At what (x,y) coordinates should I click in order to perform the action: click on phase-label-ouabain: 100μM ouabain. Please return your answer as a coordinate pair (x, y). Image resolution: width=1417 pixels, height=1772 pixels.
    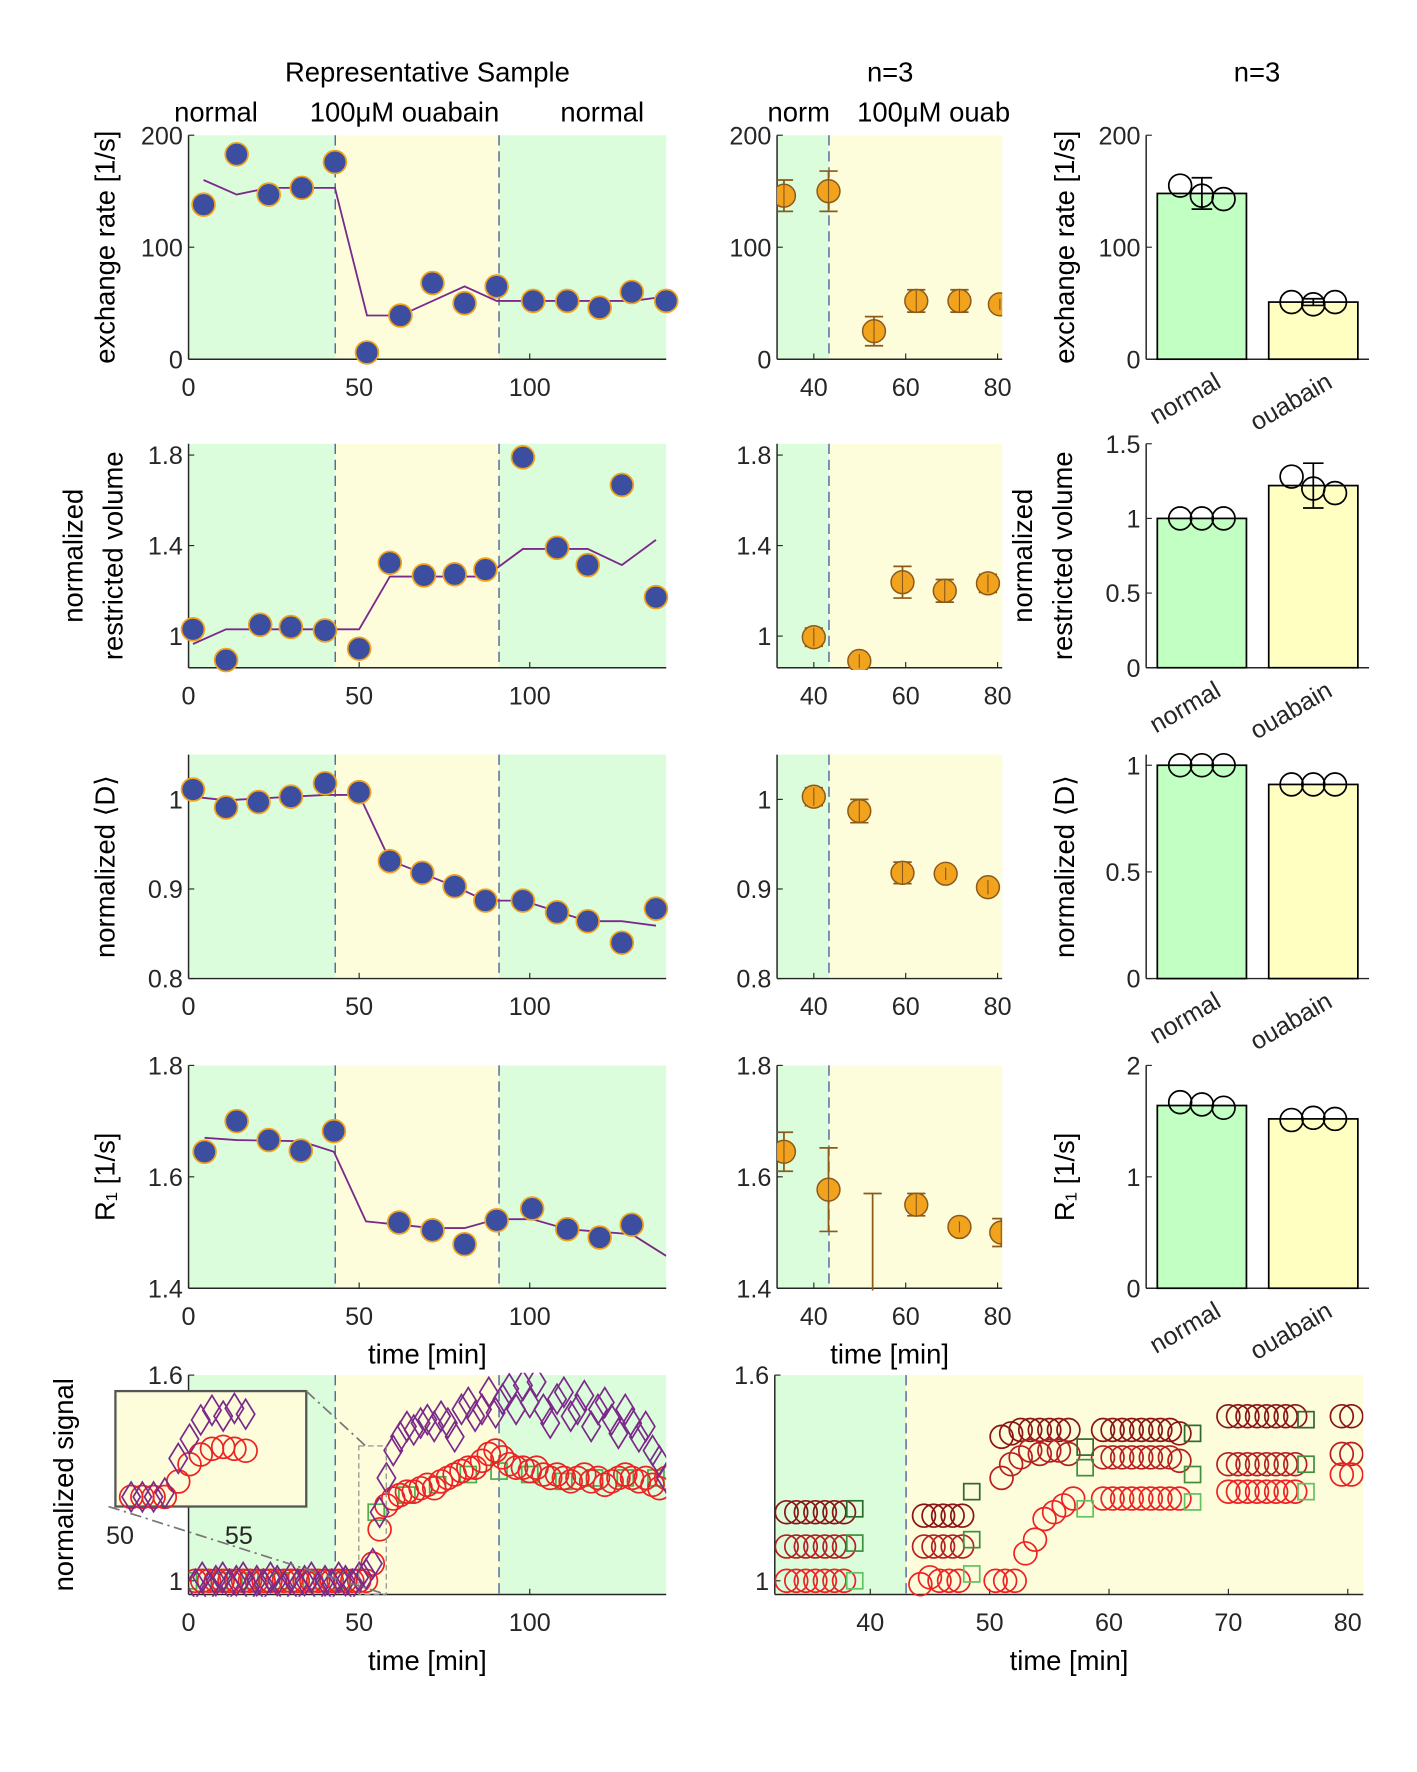
    Looking at the image, I should click on (405, 112).